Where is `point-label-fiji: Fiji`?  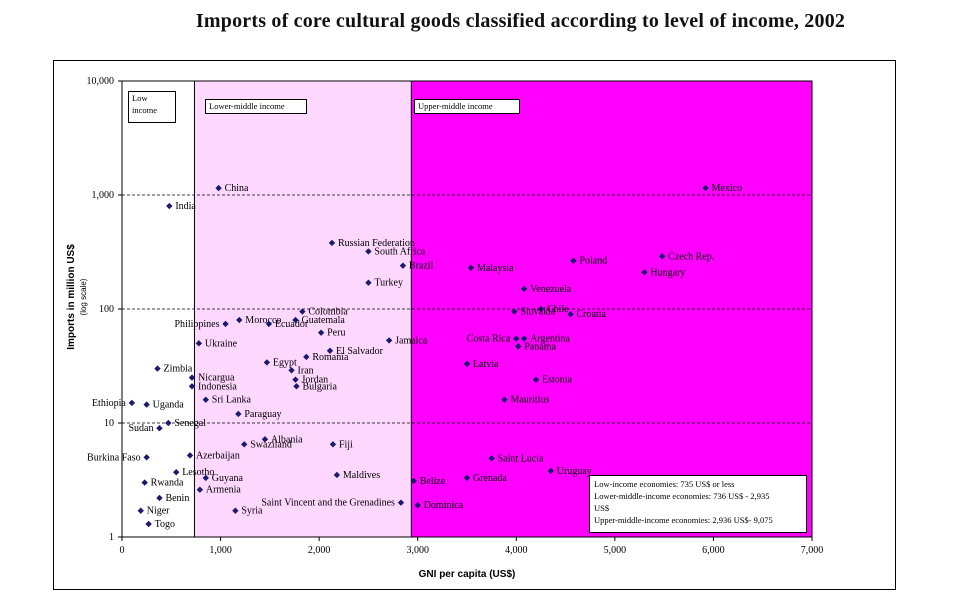 point-label-fiji: Fiji is located at coordinates (346, 444).